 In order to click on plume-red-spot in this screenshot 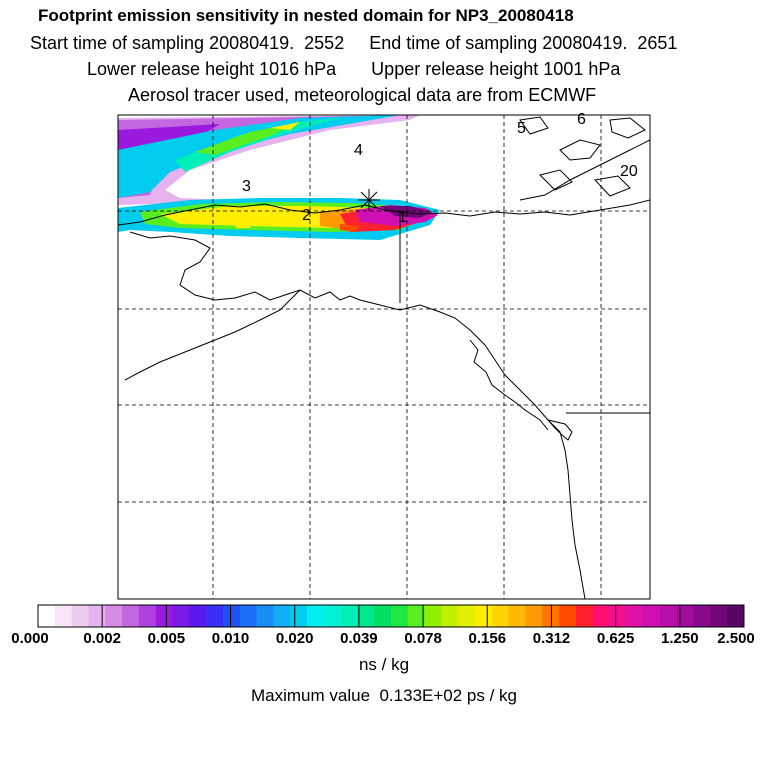, I will do `click(350, 228)`.